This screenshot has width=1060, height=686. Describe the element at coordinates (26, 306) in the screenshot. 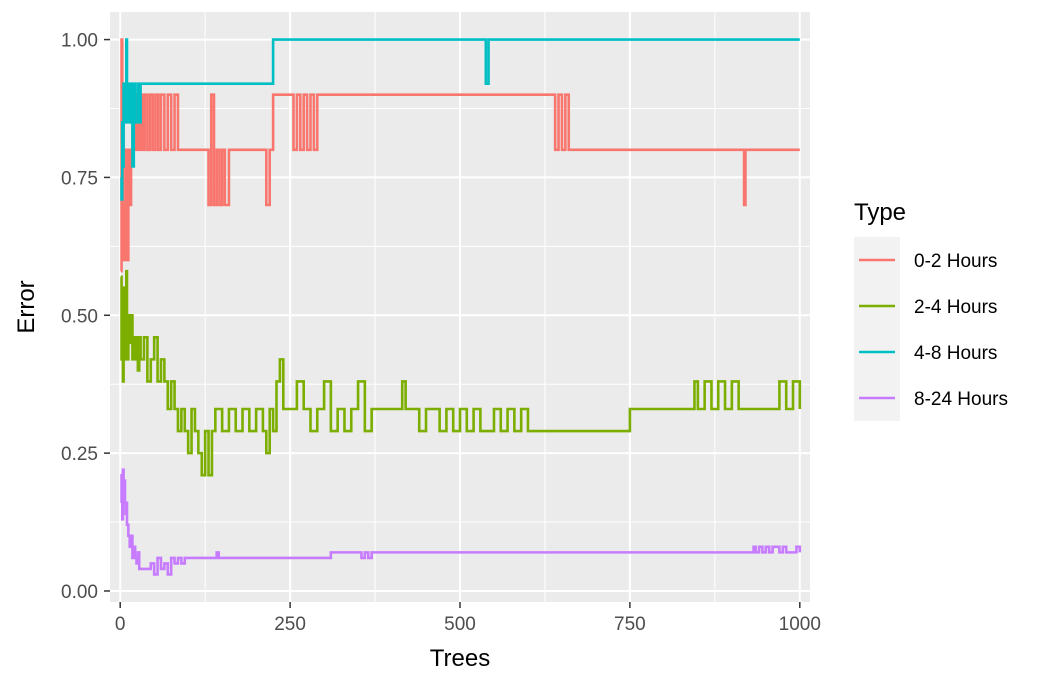

I see `y-axis-title: Error` at that location.